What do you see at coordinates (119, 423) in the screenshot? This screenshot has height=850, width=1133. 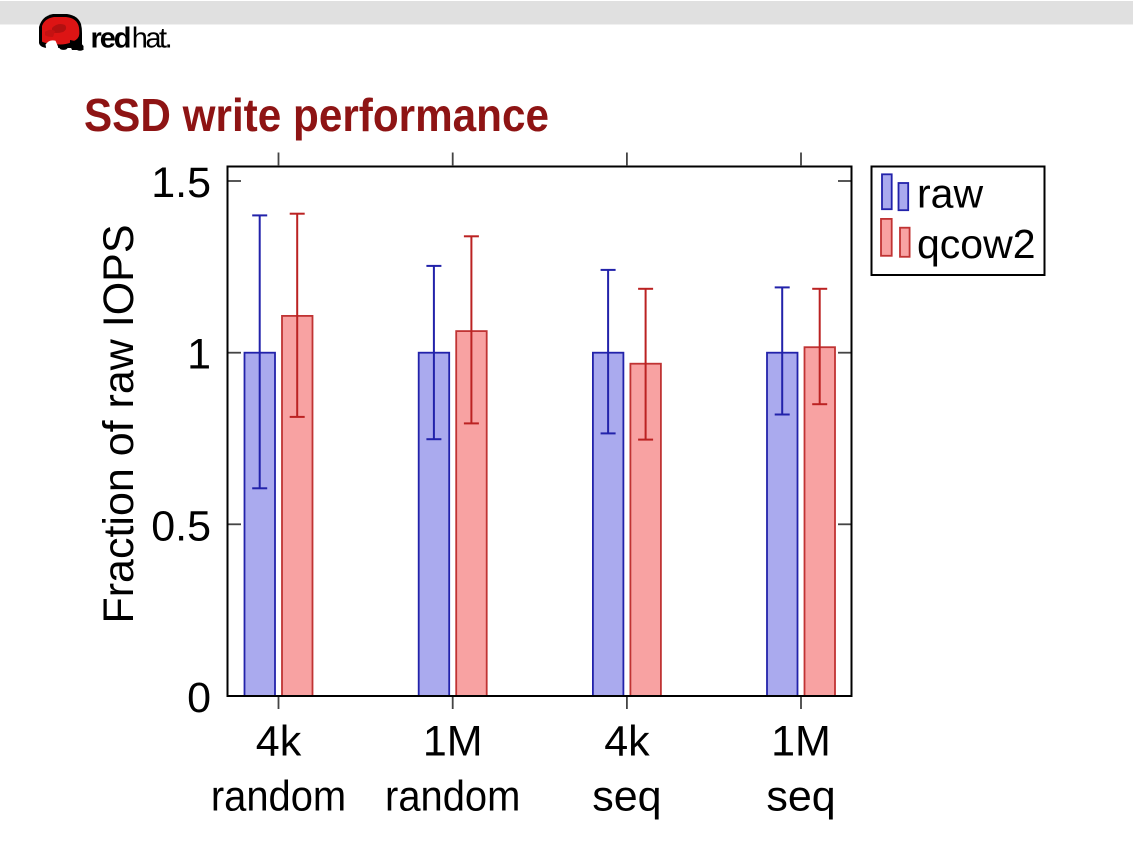 I see `svg-text: Fraction of raw IOPS` at bounding box center [119, 423].